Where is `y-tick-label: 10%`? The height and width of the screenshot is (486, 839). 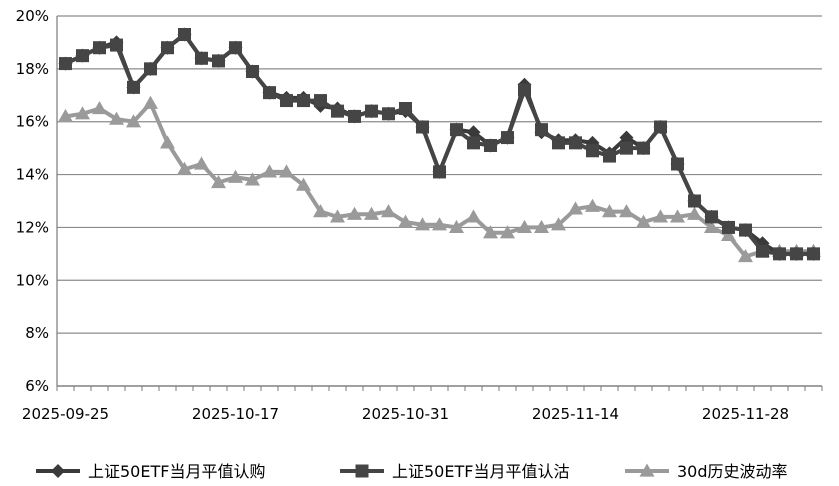 y-tick-label: 10% is located at coordinates (32, 280).